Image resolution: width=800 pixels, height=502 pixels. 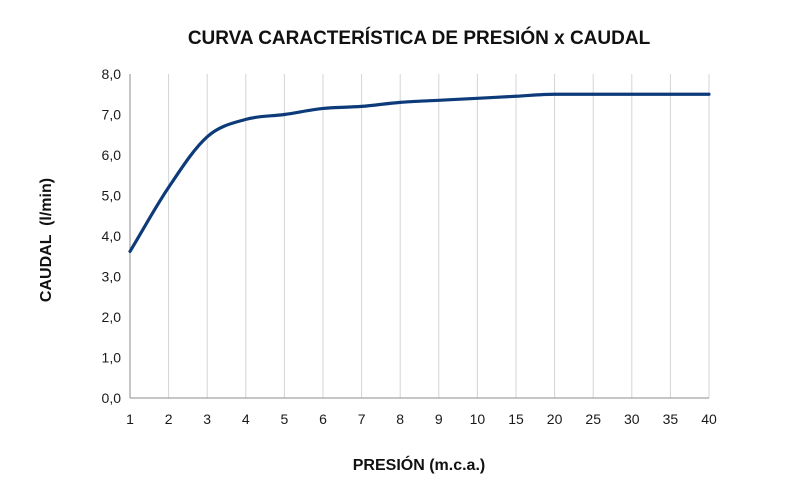 What do you see at coordinates (169, 419) in the screenshot?
I see `x-tick-label: 2` at bounding box center [169, 419].